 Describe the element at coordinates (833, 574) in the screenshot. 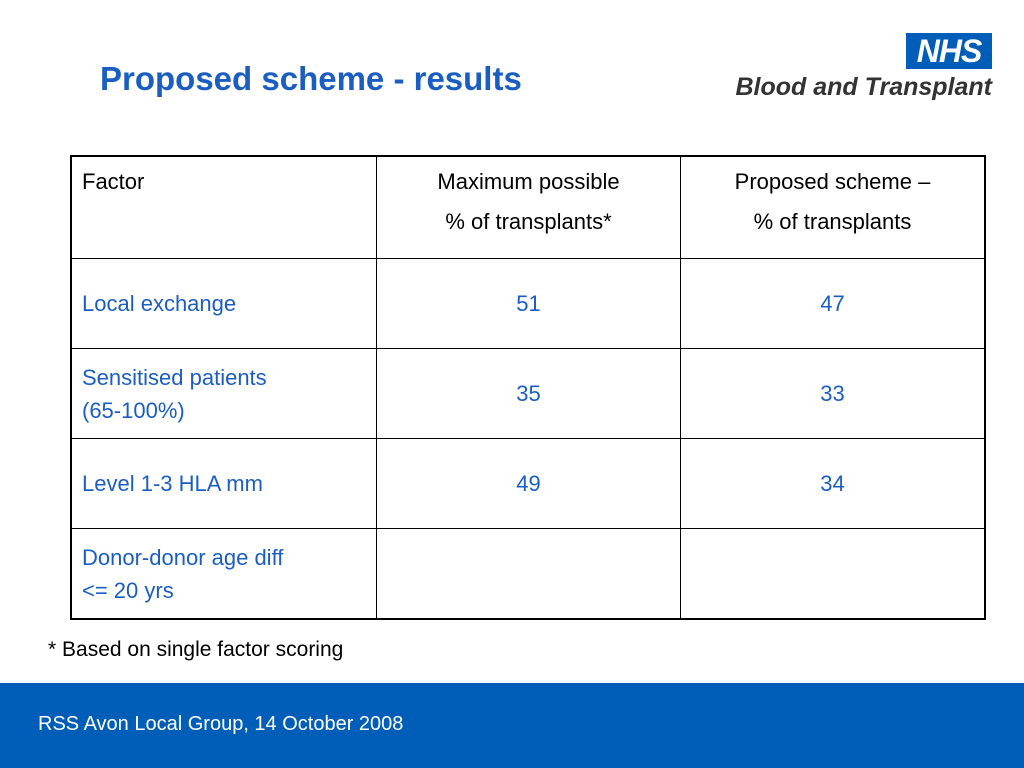

I see `proposed-cell` at that location.